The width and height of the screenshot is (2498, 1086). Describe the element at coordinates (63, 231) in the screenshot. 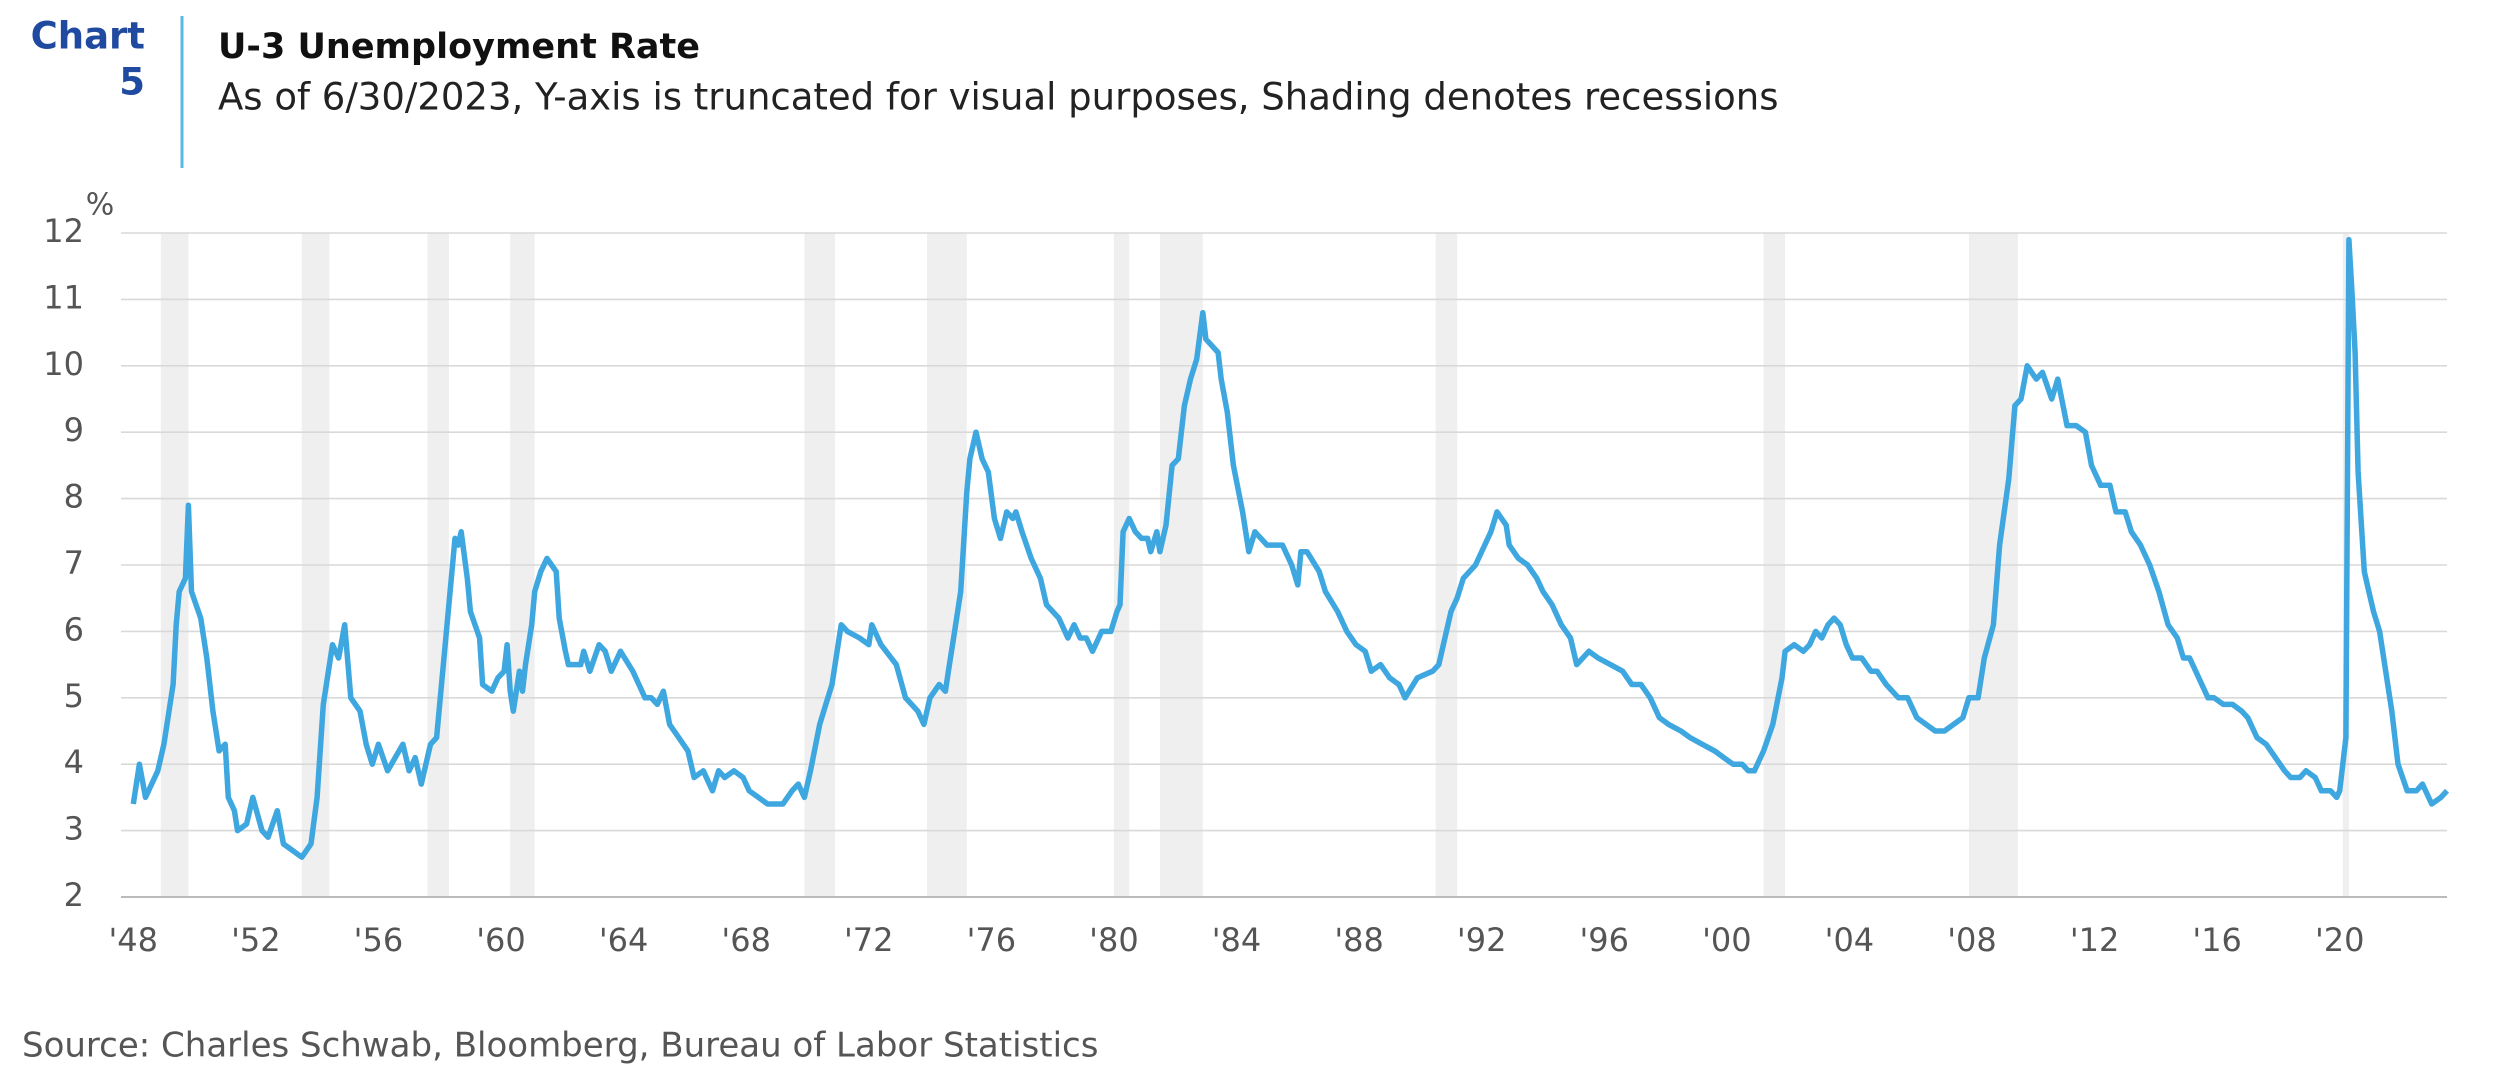

I see `y-tick-label: 12` at that location.